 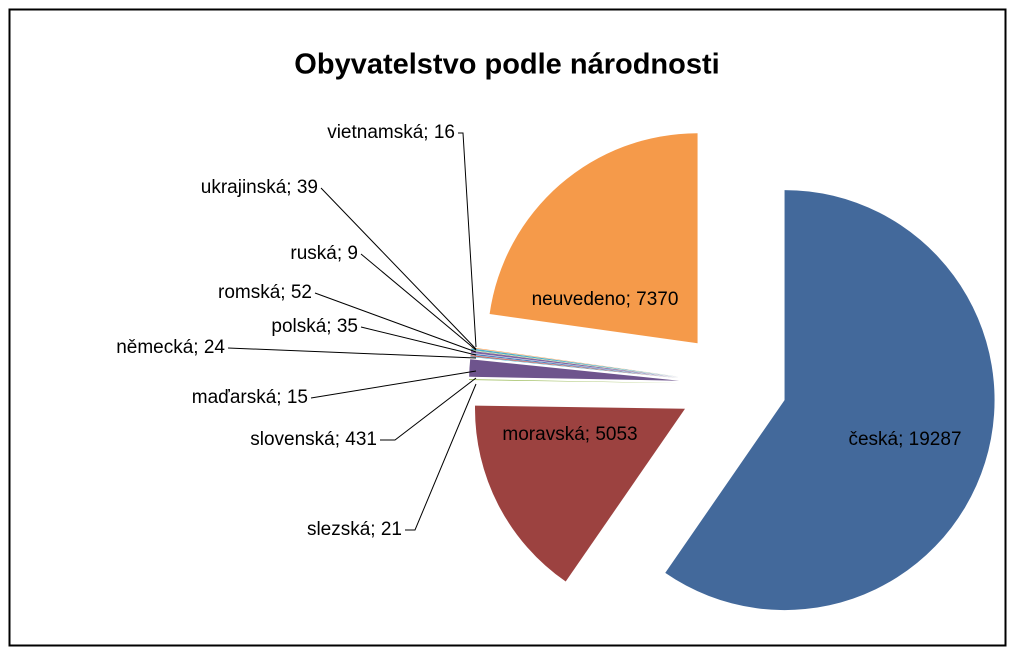 I want to click on data-label: moravská; 5053, so click(x=569, y=434).